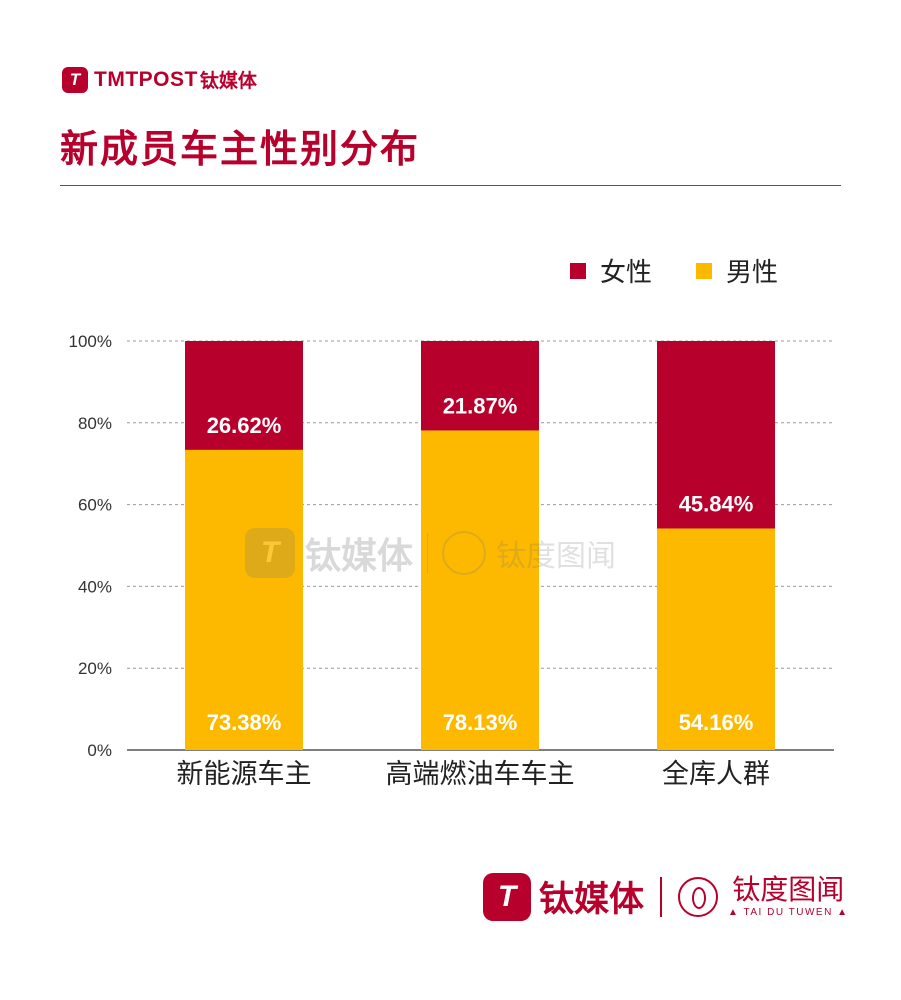 The height and width of the screenshot is (1000, 901). I want to click on x-category-label-0: 新能源车主, so click(244, 774).